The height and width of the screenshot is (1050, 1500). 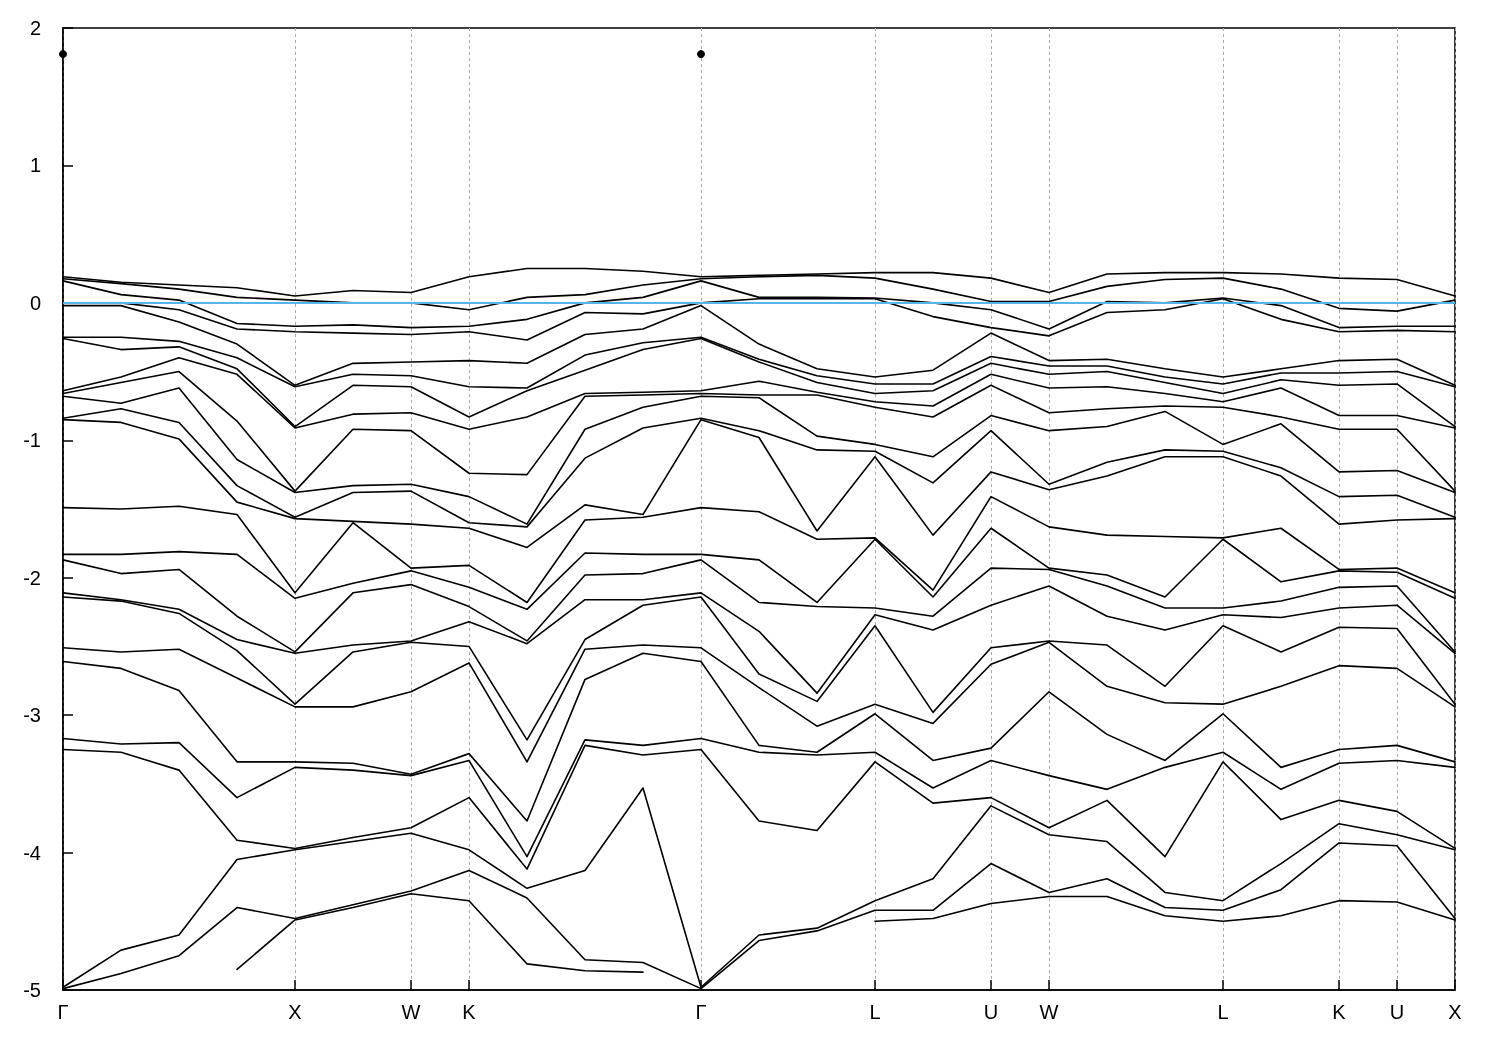 What do you see at coordinates (32, 715) in the screenshot?
I see `y-tick-label: -3` at bounding box center [32, 715].